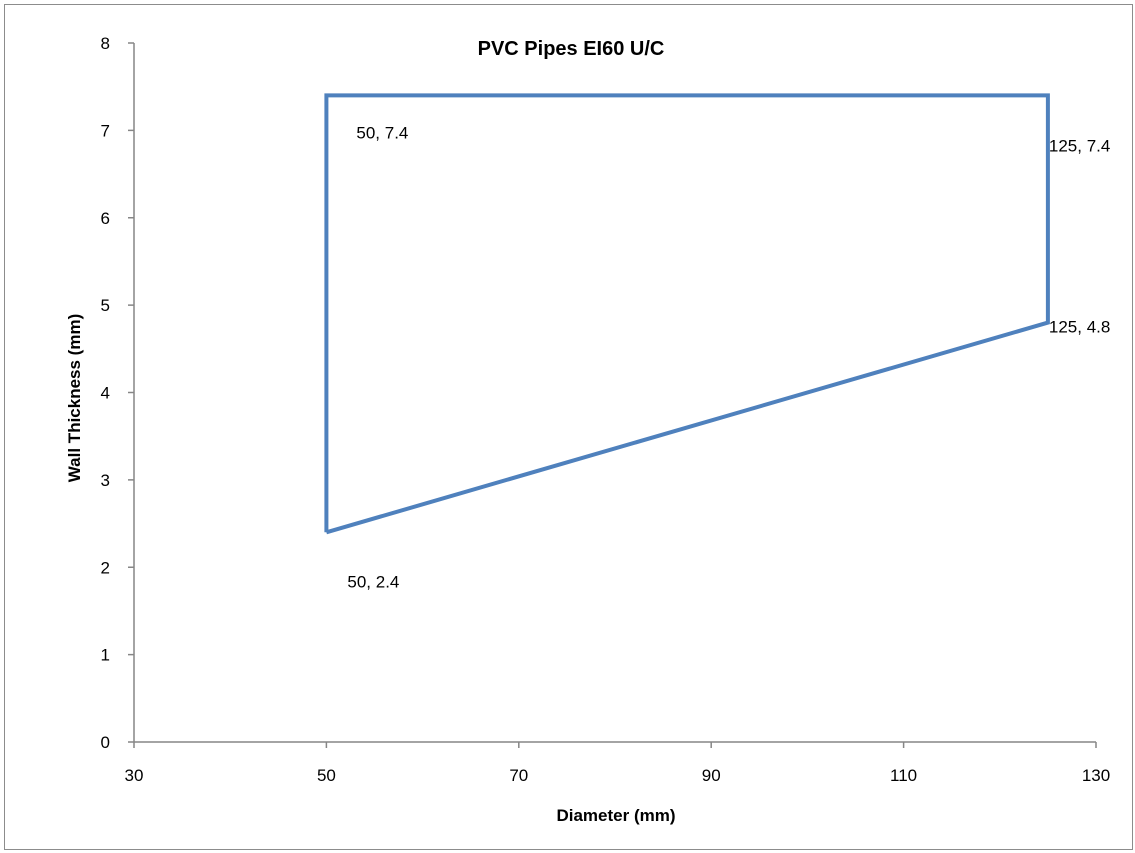 The width and height of the screenshot is (1135, 853). Describe the element at coordinates (134, 775) in the screenshot. I see `x-tick-label: 30` at that location.